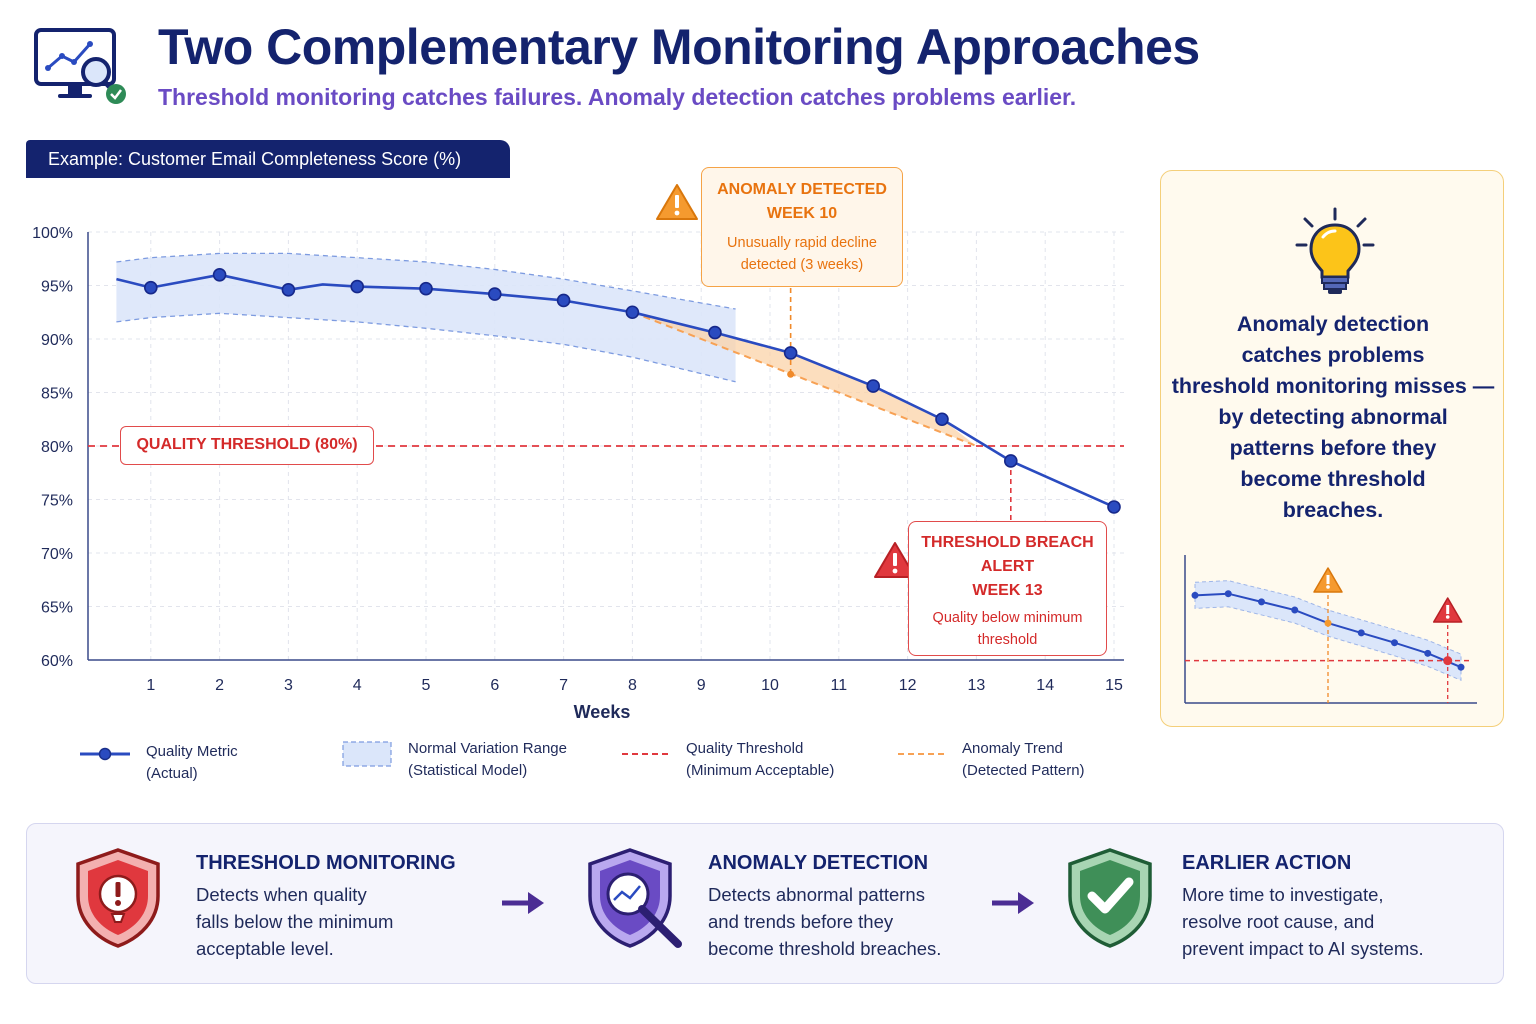  I want to click on x-tick-label: 15, so click(1114, 685).